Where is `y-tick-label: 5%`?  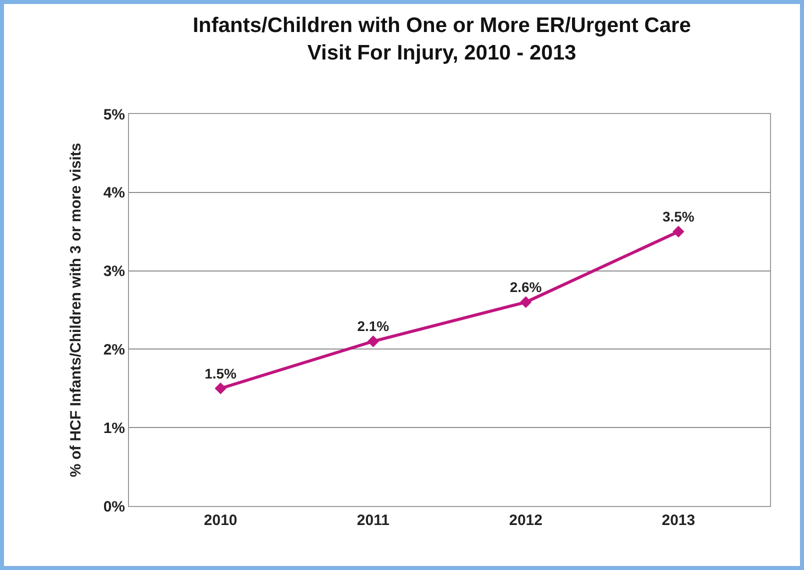 y-tick-label: 5% is located at coordinates (114, 115).